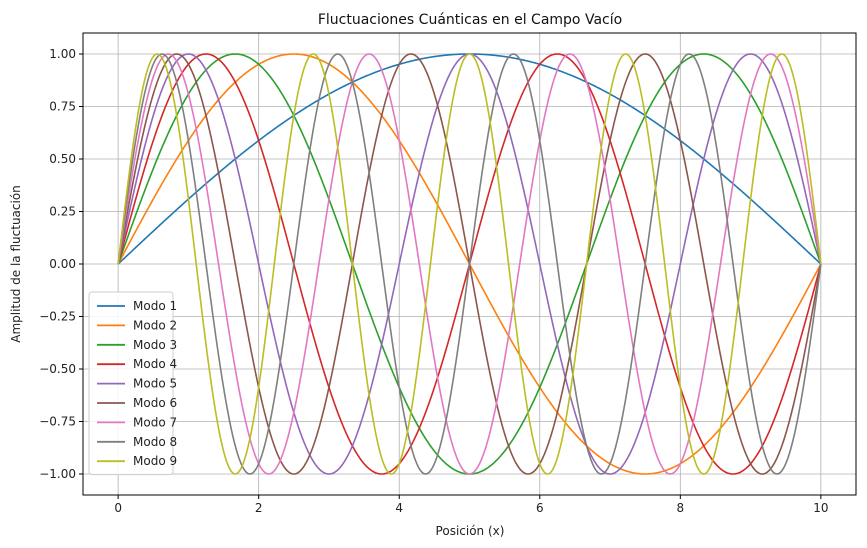 This screenshot has width=867, height=548. I want to click on legend-entry-label: Modo 8, so click(155, 442).